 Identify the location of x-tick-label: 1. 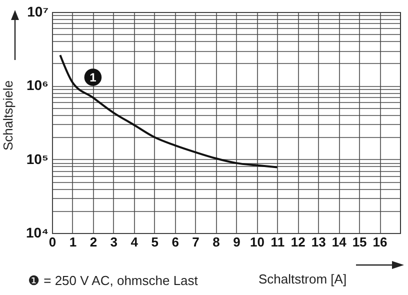
(73, 242).